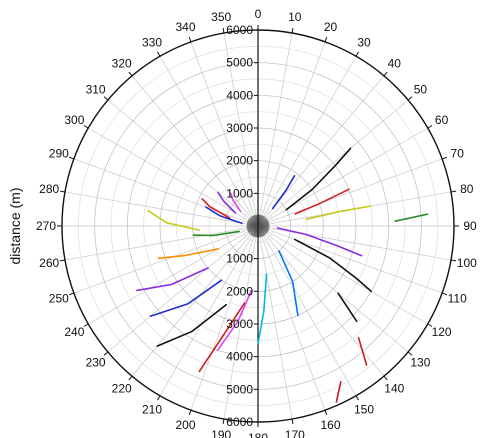 This screenshot has height=438, width=494. What do you see at coordinates (122, 64) in the screenshot?
I see `angle-tick-label: 320` at bounding box center [122, 64].